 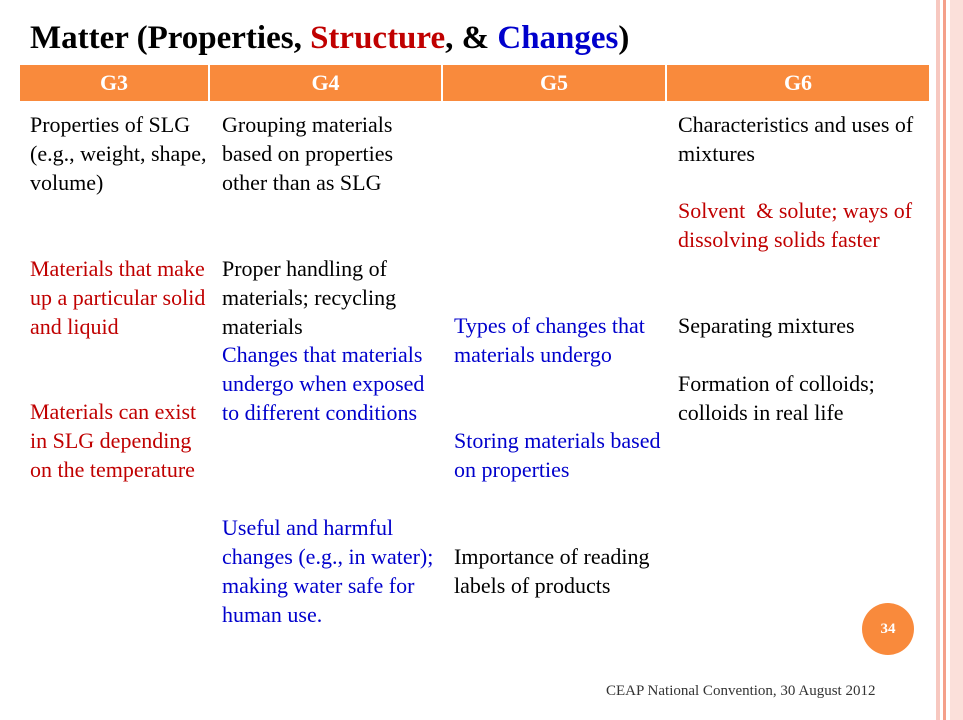 I want to click on column-header: G6, so click(x=799, y=83).